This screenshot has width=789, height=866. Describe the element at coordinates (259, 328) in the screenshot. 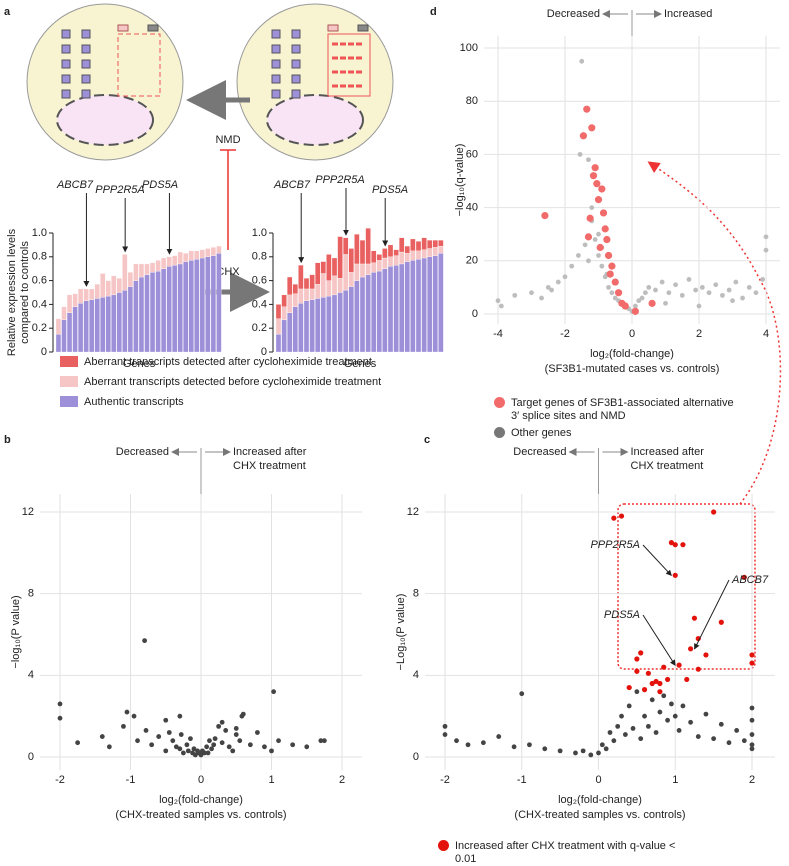

I see `y-tick-label: 0.2` at that location.